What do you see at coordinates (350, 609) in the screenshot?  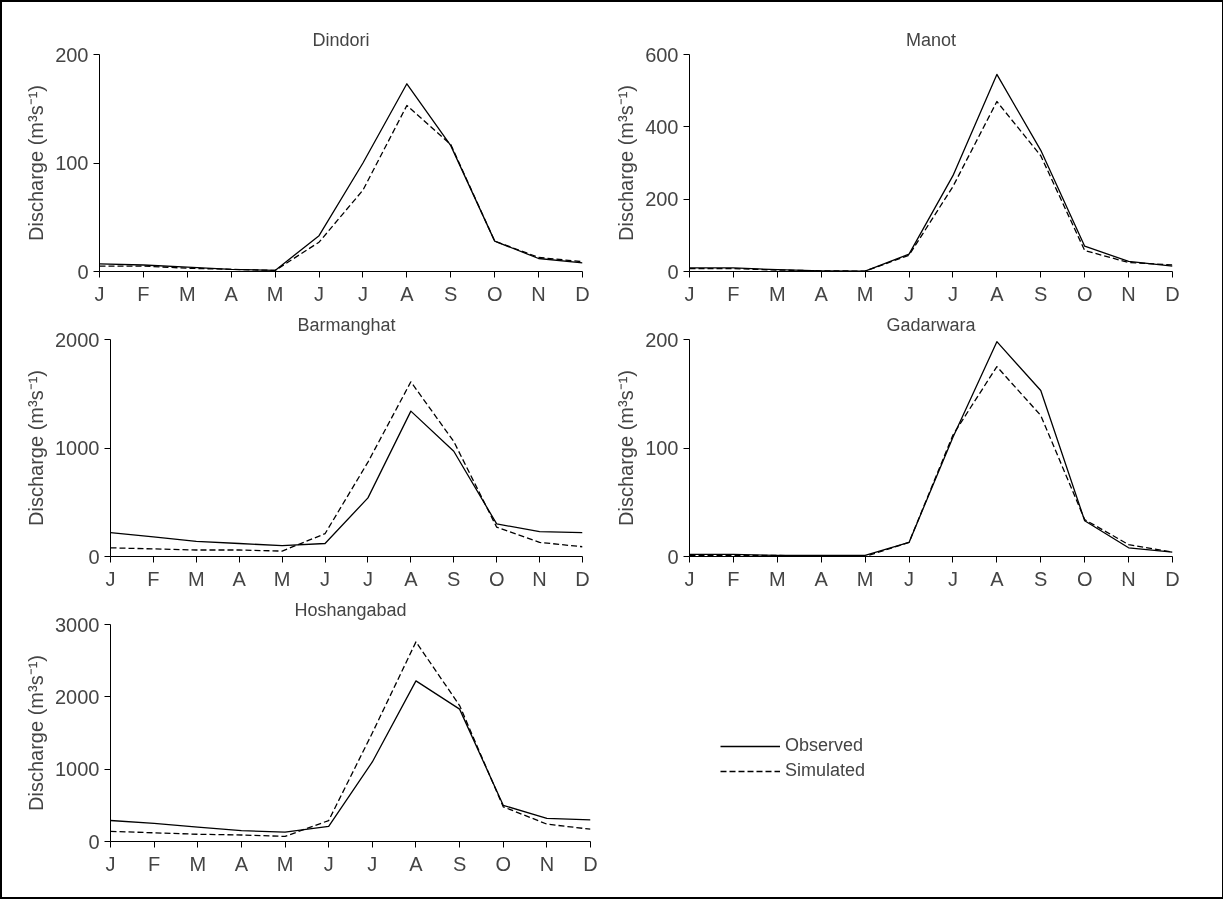 I see `chart-title: Hoshangabad` at bounding box center [350, 609].